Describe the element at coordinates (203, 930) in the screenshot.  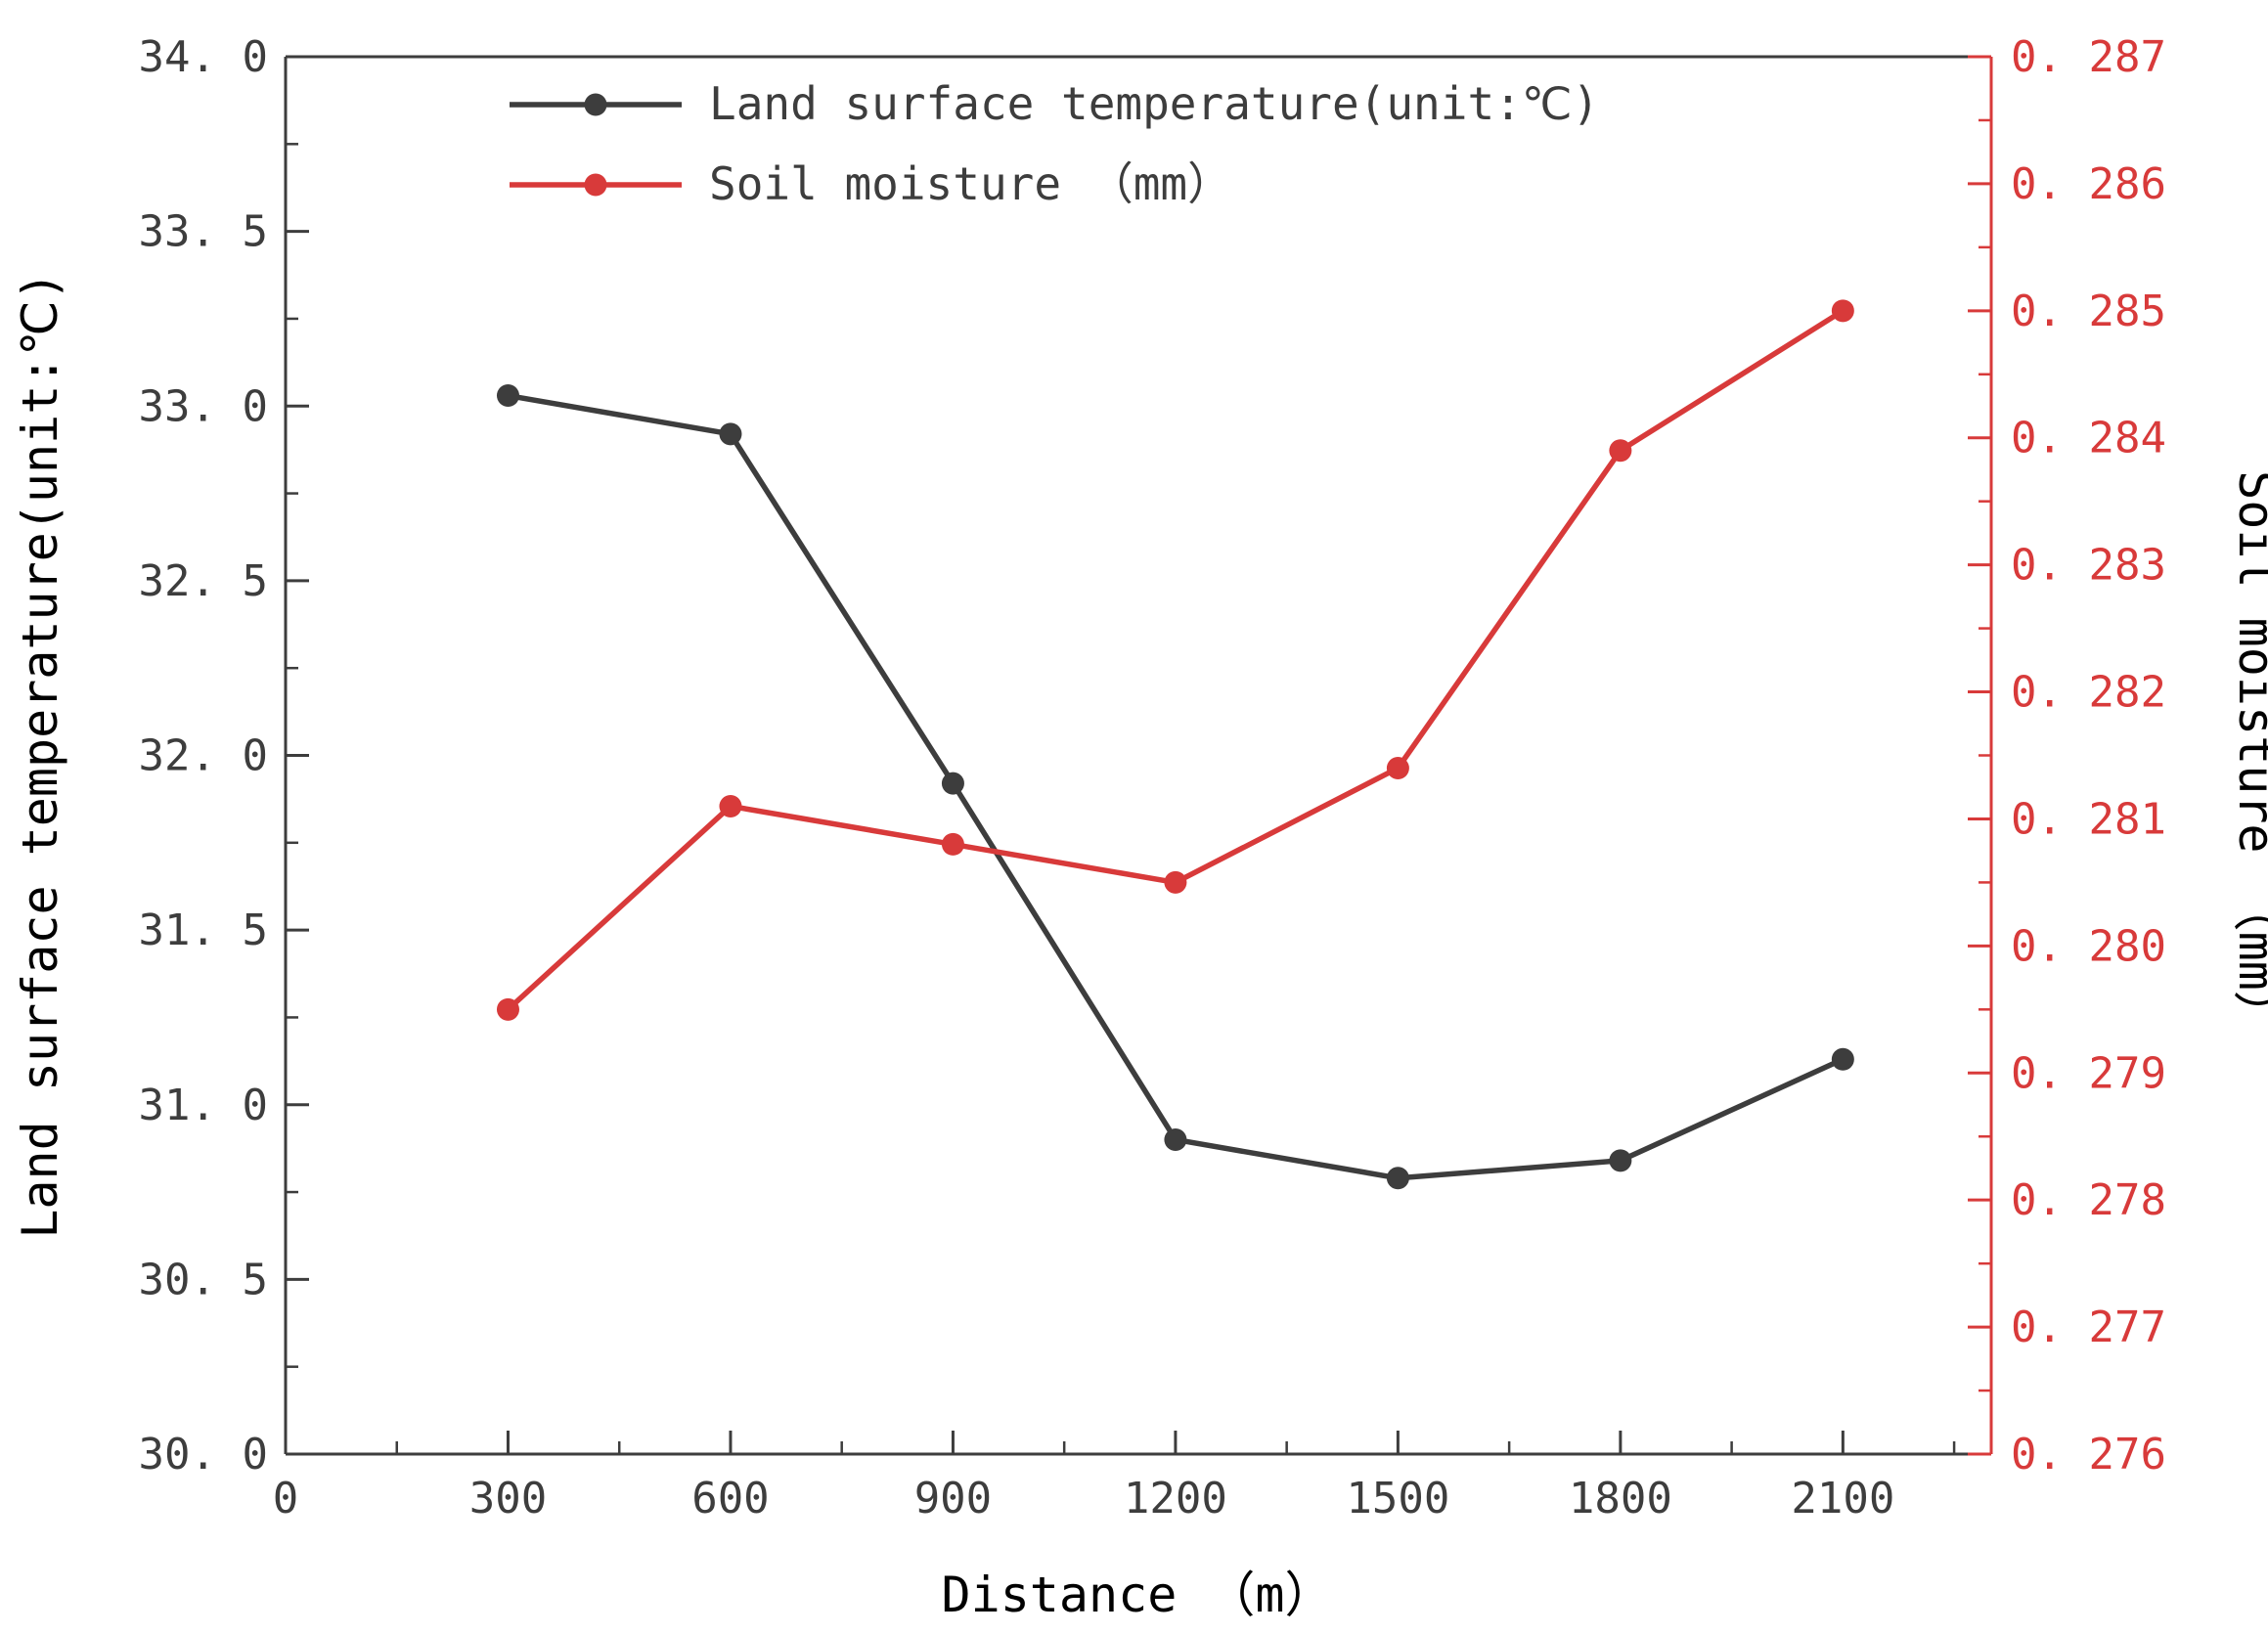
I see `y-left-tick-label: 31. 5` at that location.